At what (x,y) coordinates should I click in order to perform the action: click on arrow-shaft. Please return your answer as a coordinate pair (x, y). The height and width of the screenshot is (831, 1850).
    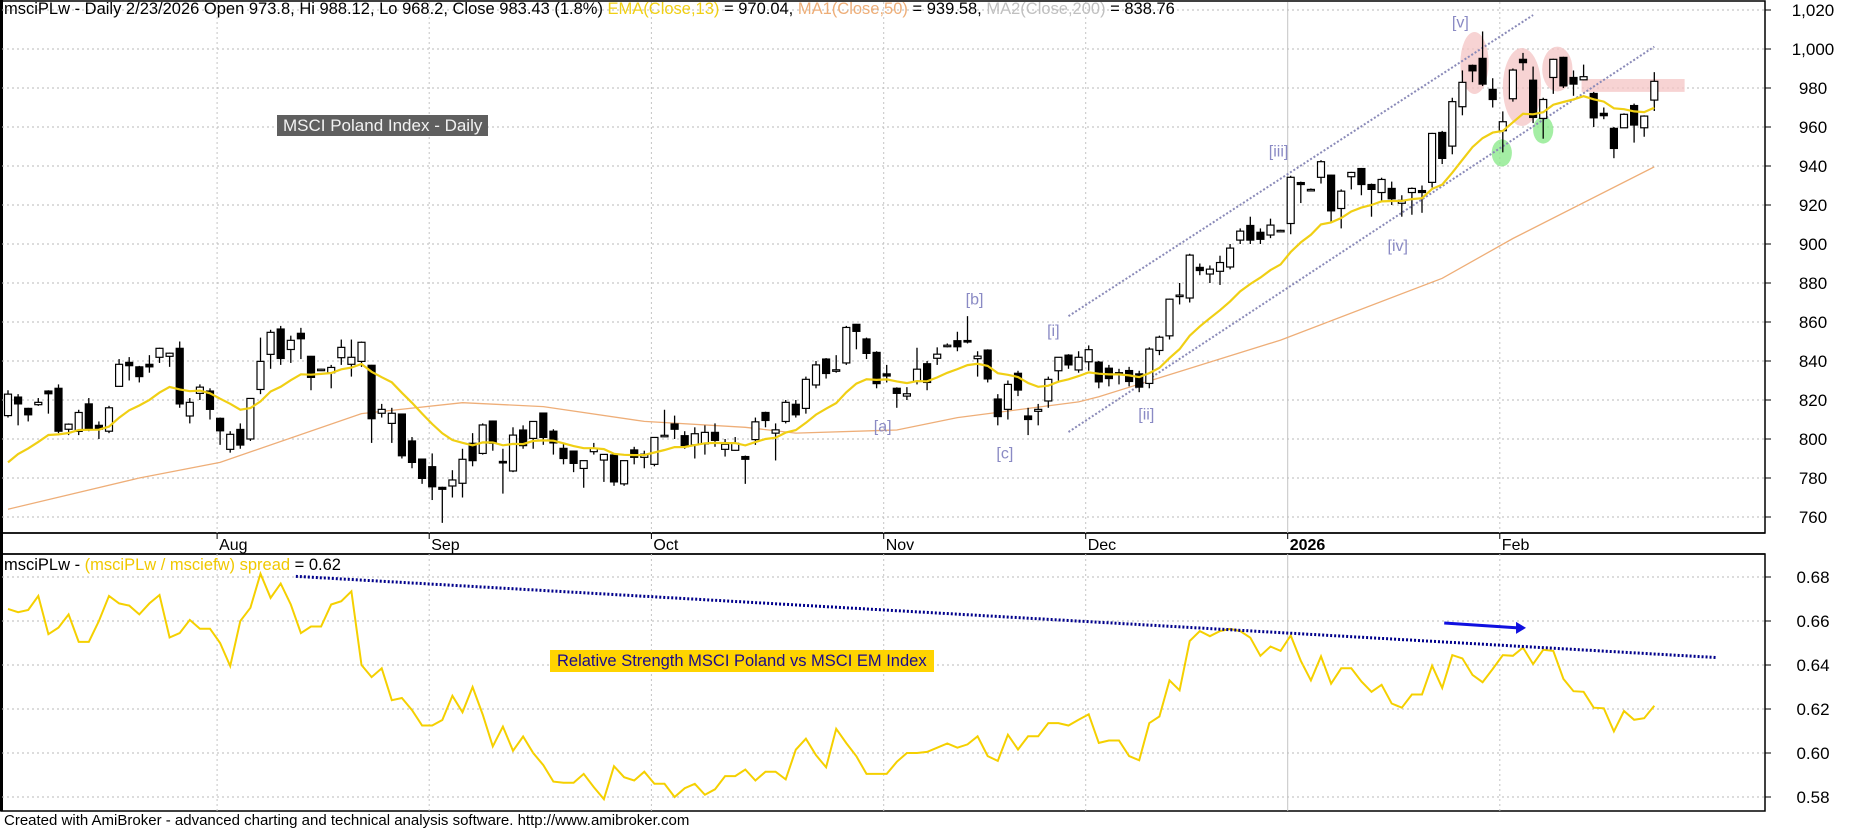
    Looking at the image, I should click on (1481, 625).